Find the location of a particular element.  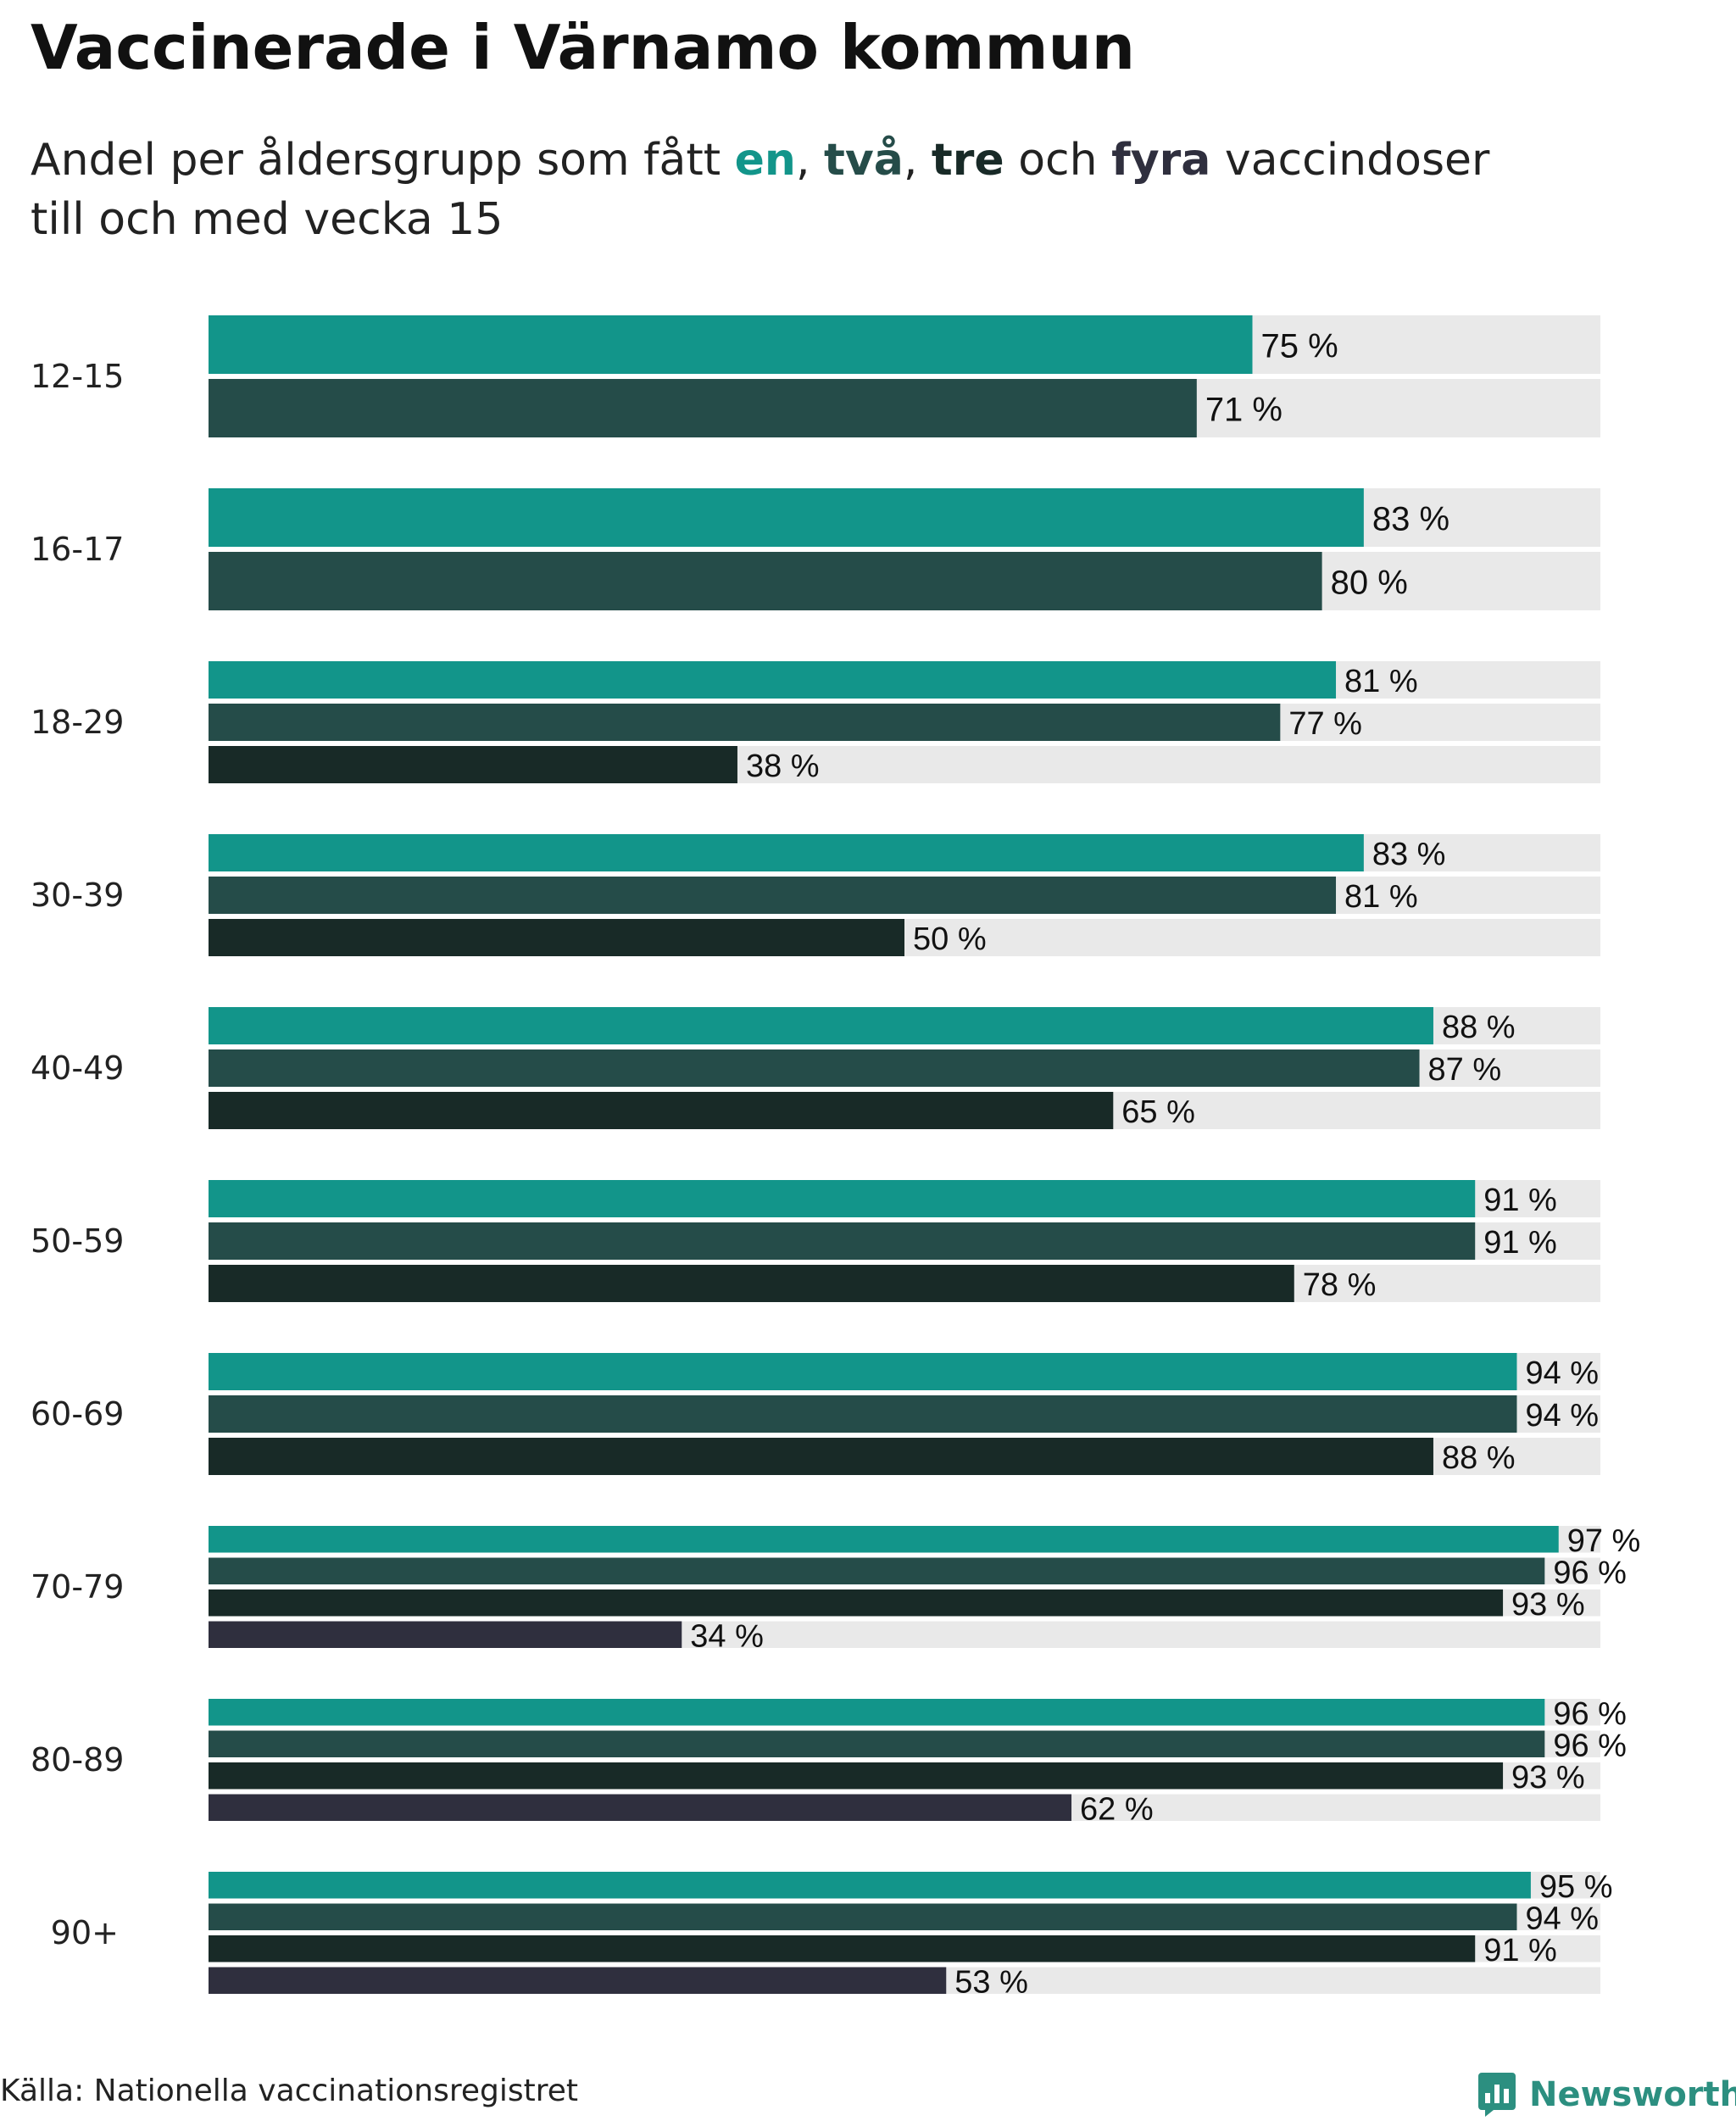

data-label: 87 % is located at coordinates (1465, 1070).